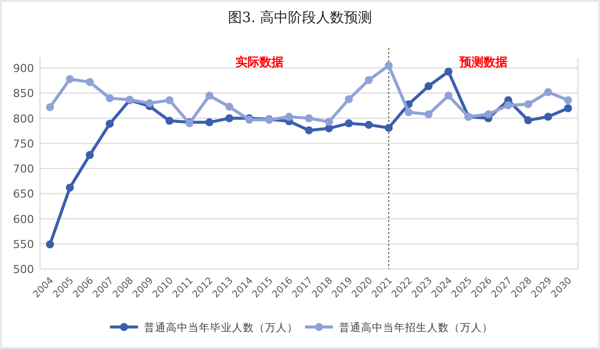 The height and width of the screenshot is (349, 600). Describe the element at coordinates (300, 18) in the screenshot. I see `chart-title: 图3. 高中阶段人数预测` at that location.